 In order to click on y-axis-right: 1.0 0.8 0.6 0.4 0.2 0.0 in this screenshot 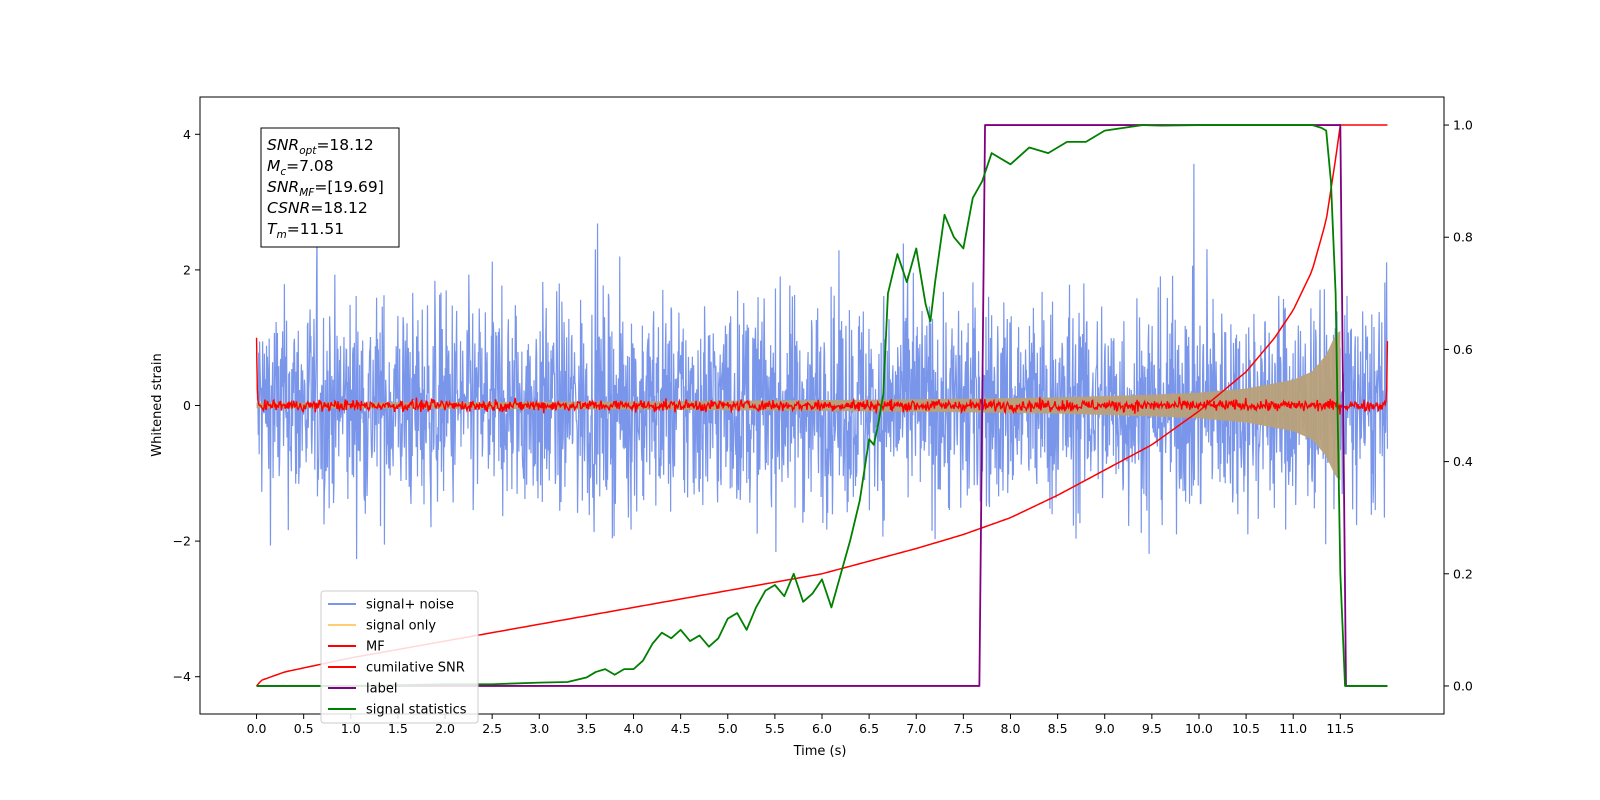, I will do `click(1458, 405)`.